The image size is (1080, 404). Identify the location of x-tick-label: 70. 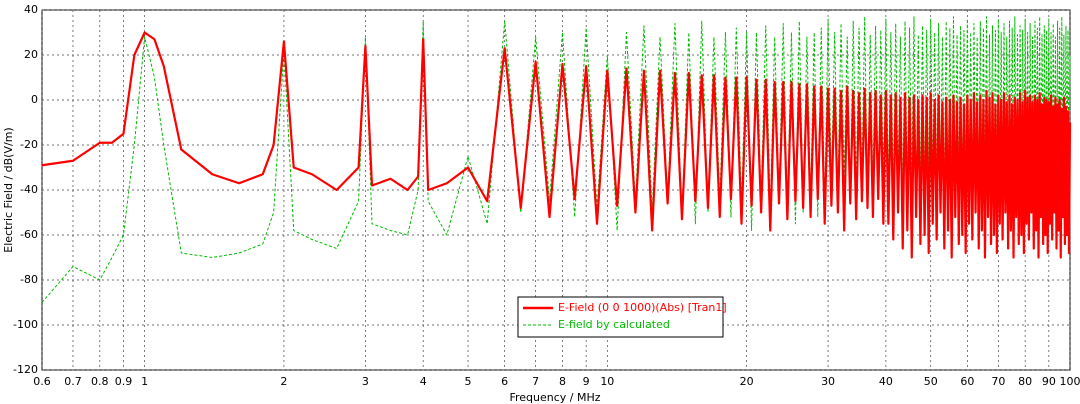
(998, 381).